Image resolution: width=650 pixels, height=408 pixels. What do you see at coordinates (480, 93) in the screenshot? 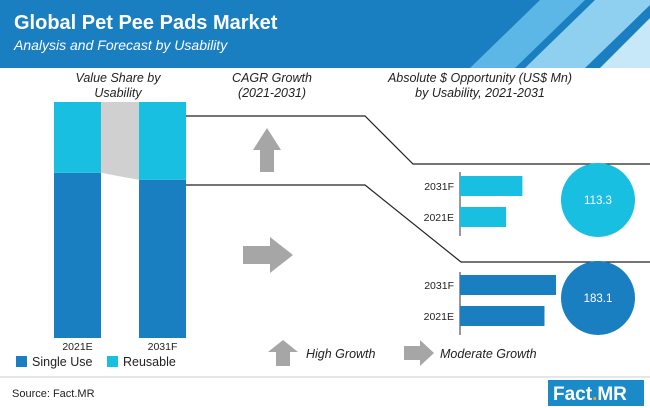
I see `opportunity-heading-line2: by Usability, 2021-2031` at bounding box center [480, 93].